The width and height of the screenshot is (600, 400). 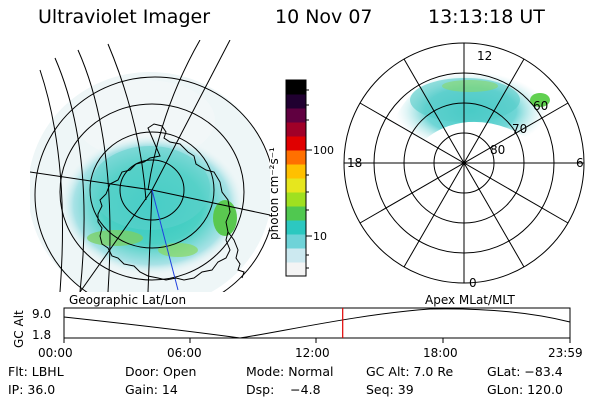 What do you see at coordinates (320, 236) in the screenshot?
I see `colorbar-tick-label-10: 10` at bounding box center [320, 236].